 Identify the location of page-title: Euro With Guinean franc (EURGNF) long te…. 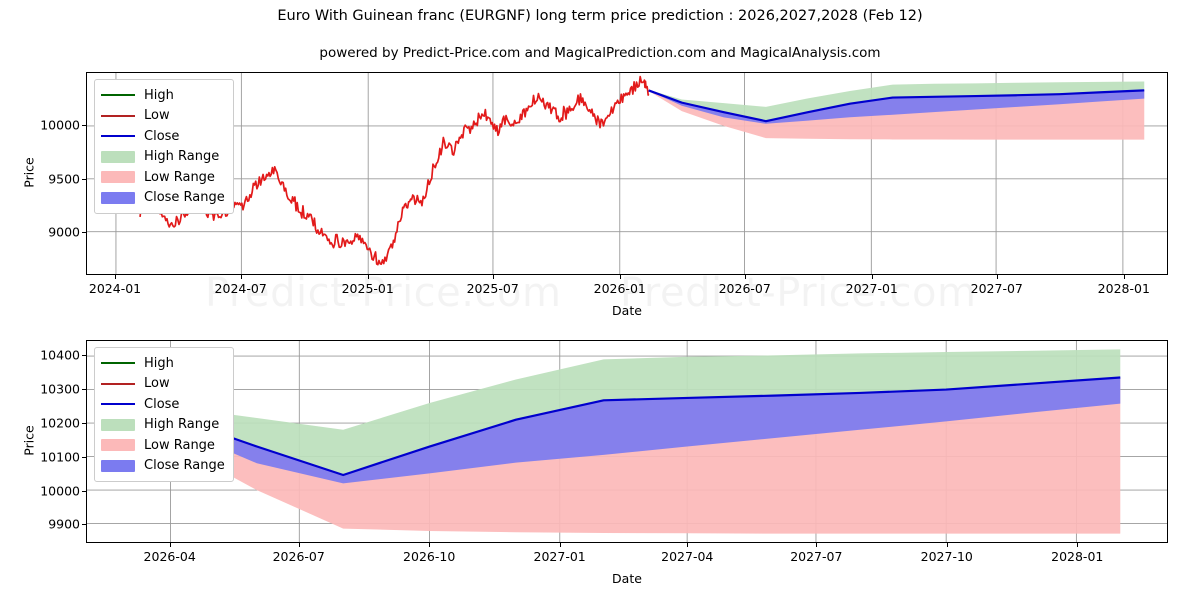
(600, 16).